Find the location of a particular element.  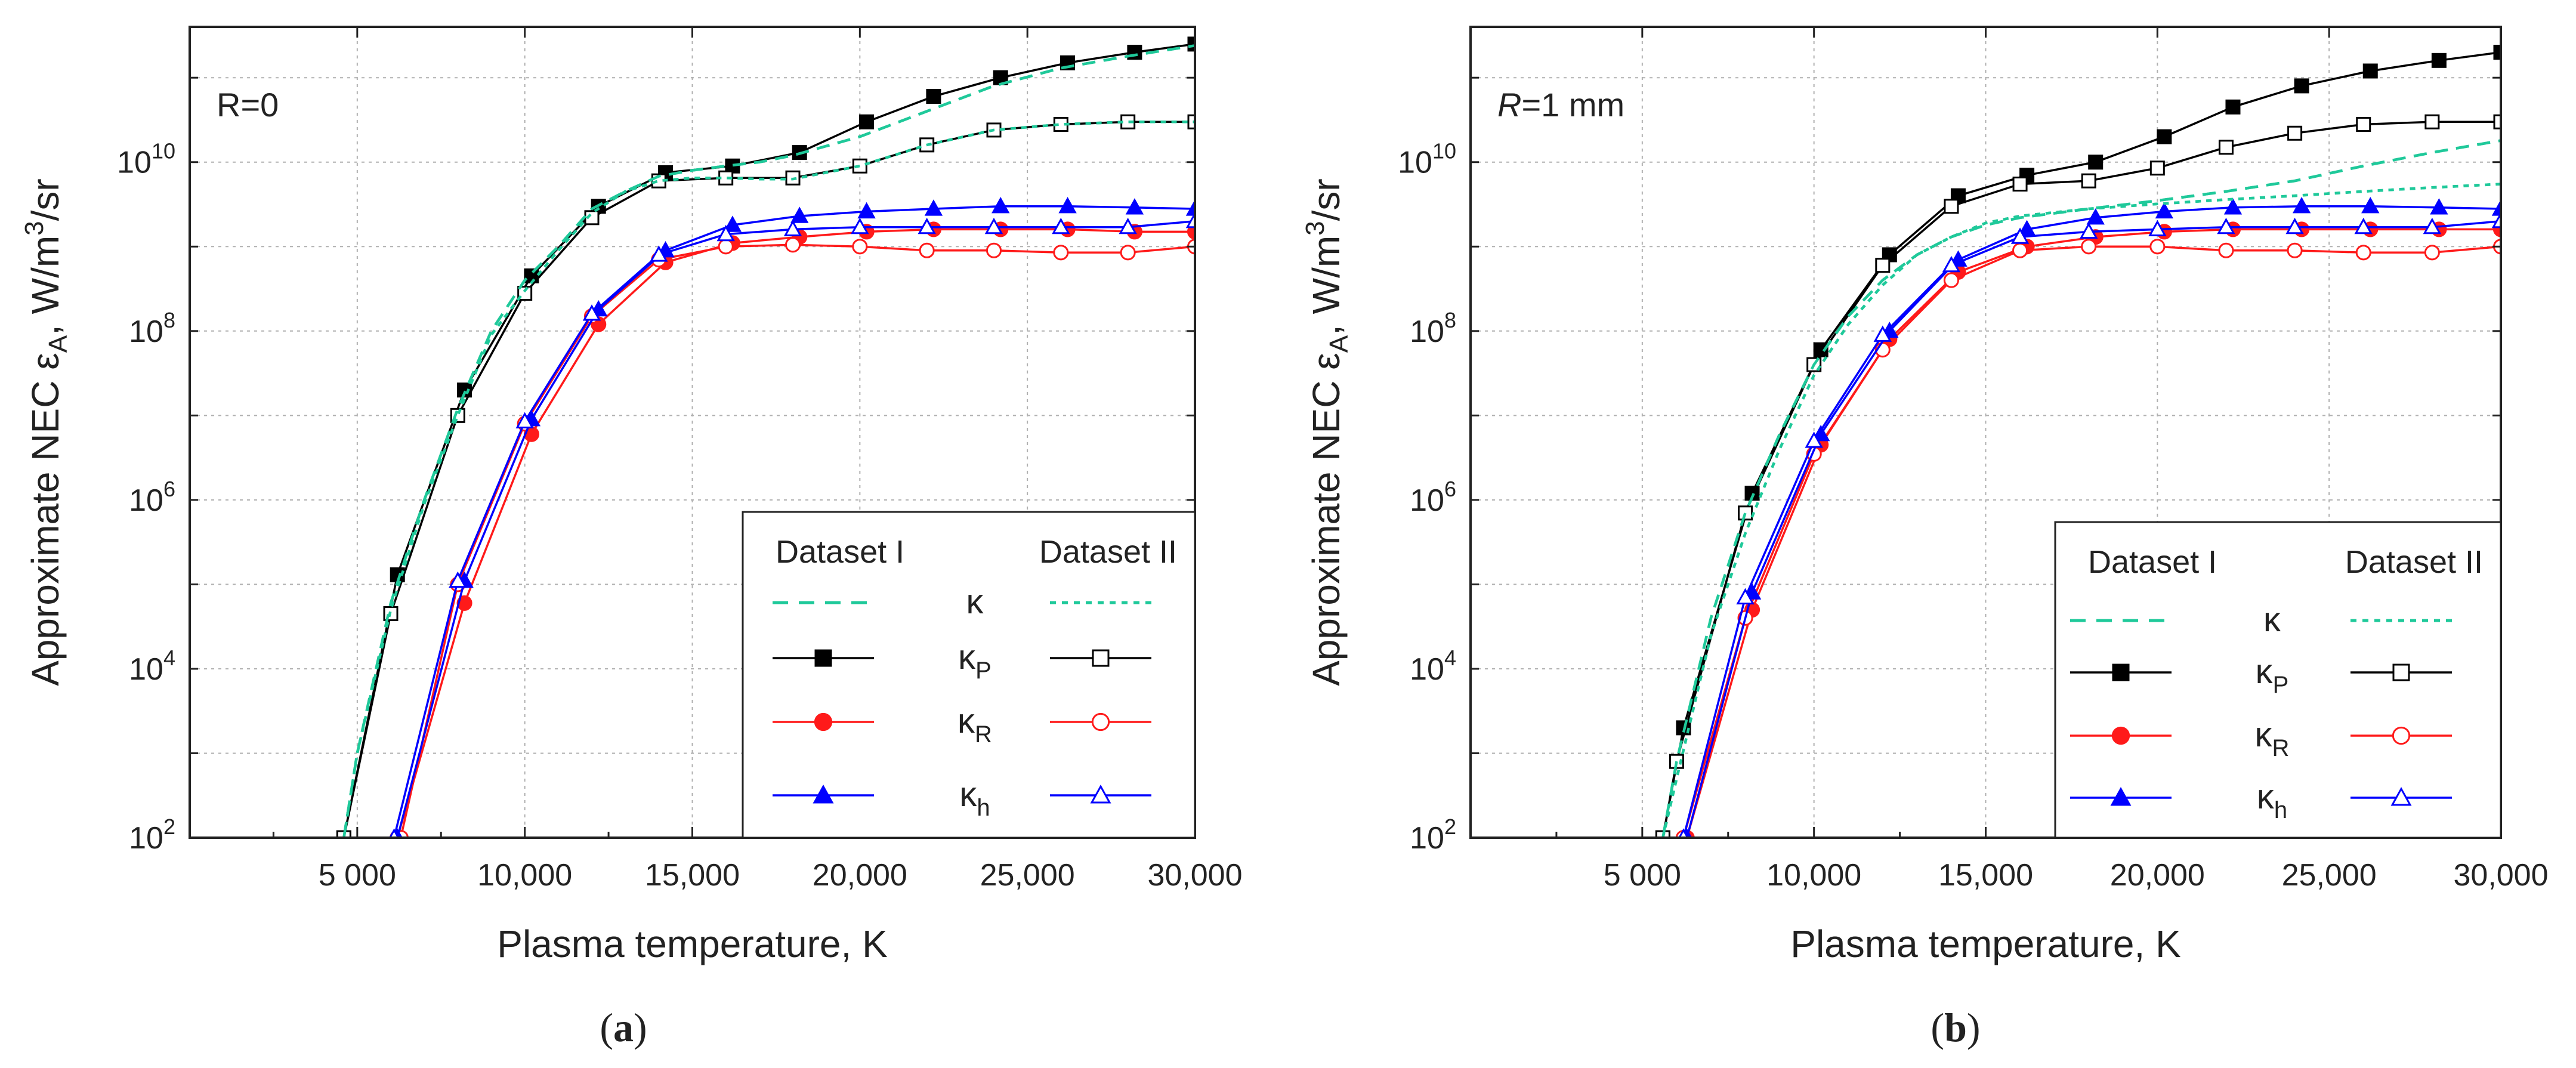

panel-annotation-value: =0 is located at coordinates (259, 105).